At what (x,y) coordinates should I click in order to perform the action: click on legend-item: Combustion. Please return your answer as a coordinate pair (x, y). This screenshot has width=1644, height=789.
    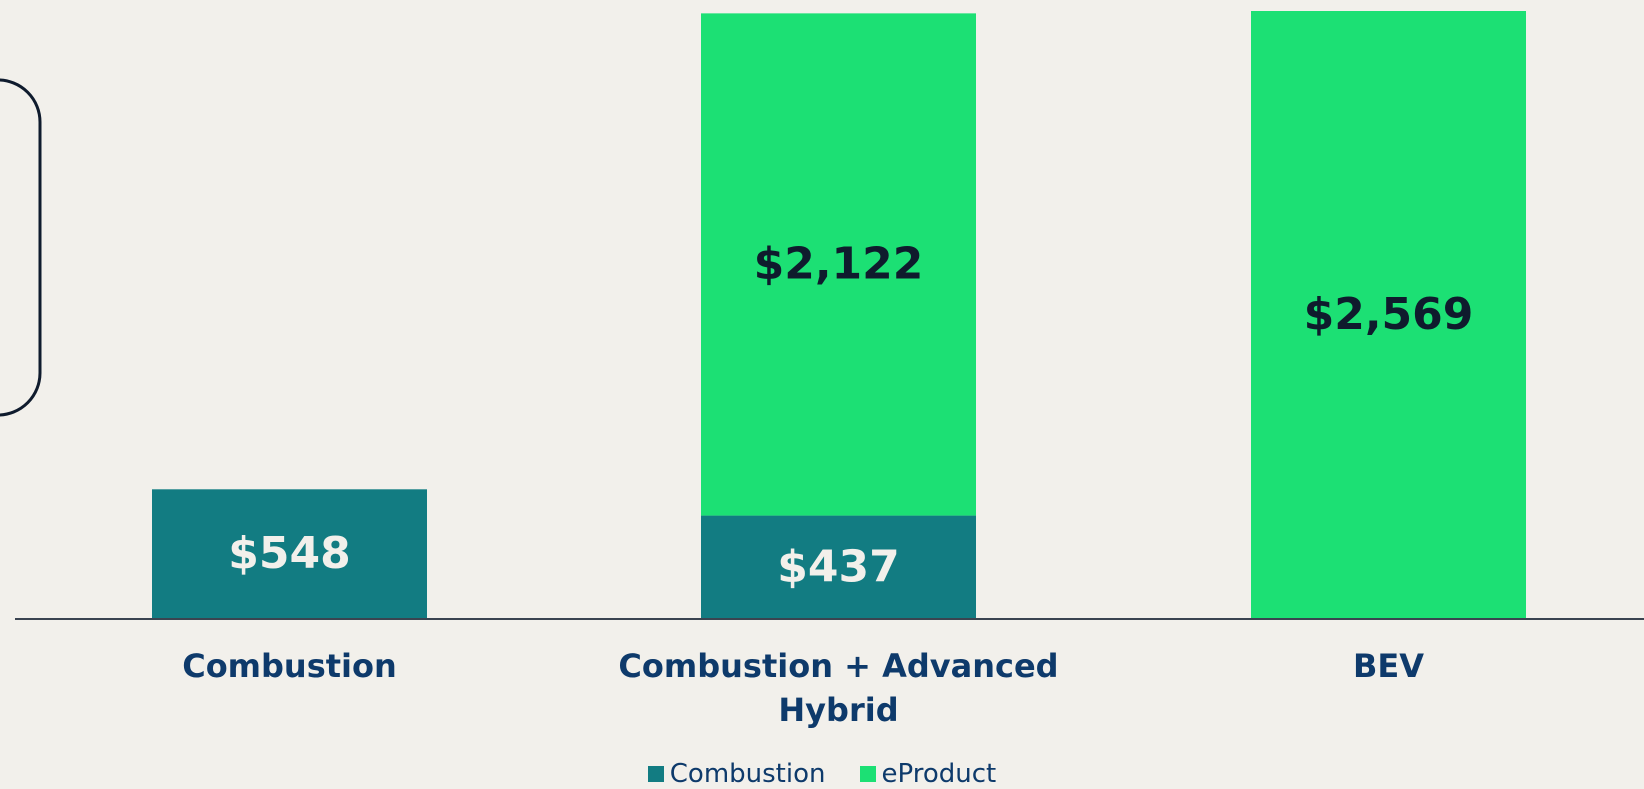
    Looking at the image, I should click on (736, 774).